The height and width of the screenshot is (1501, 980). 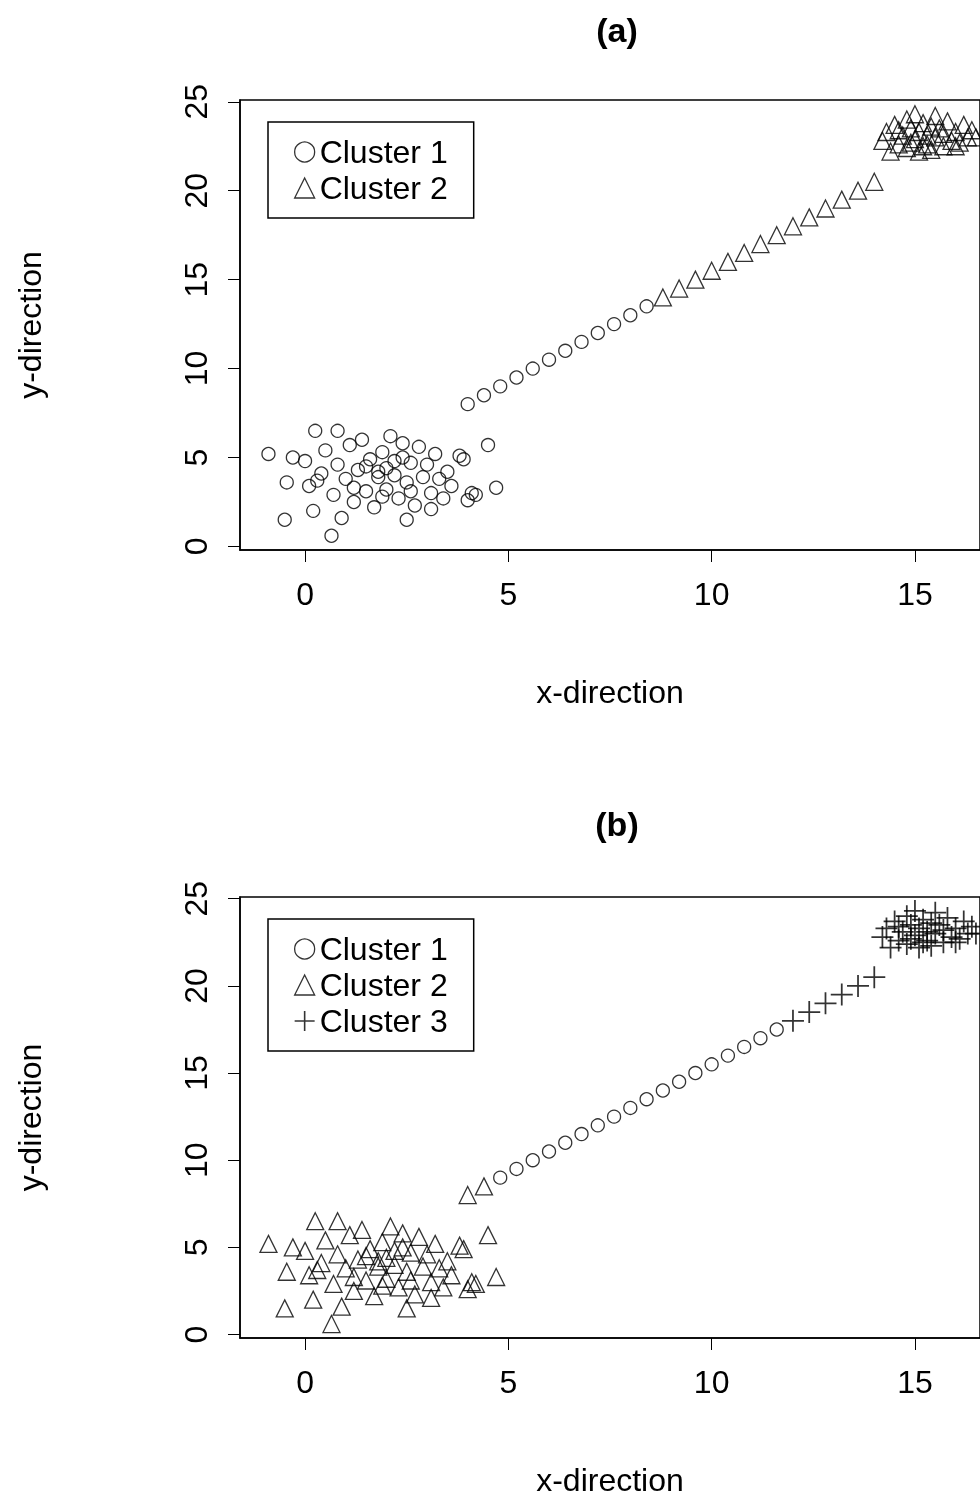 What do you see at coordinates (383, 1021) in the screenshot?
I see `legend-label: Cluster 3` at bounding box center [383, 1021].